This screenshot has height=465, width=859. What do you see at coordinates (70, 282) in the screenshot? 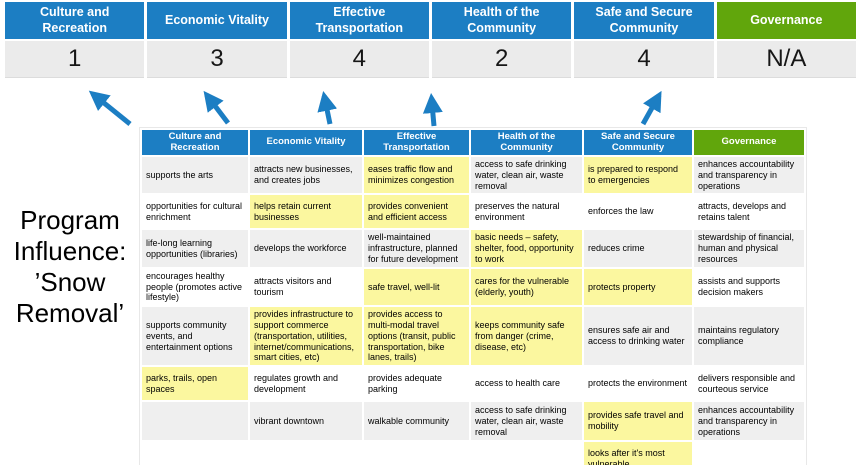
I see `title-line: ’Snow` at bounding box center [70, 282].